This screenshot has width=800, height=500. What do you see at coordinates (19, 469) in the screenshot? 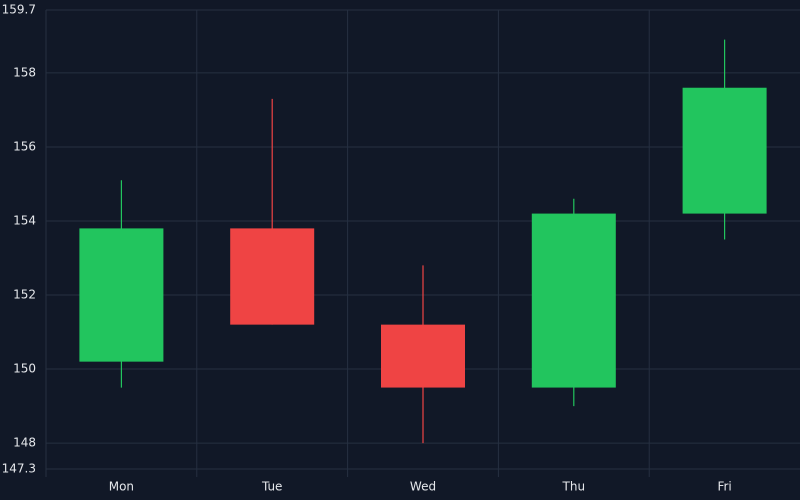
I see `y-tick-label: 147.3` at bounding box center [19, 469].